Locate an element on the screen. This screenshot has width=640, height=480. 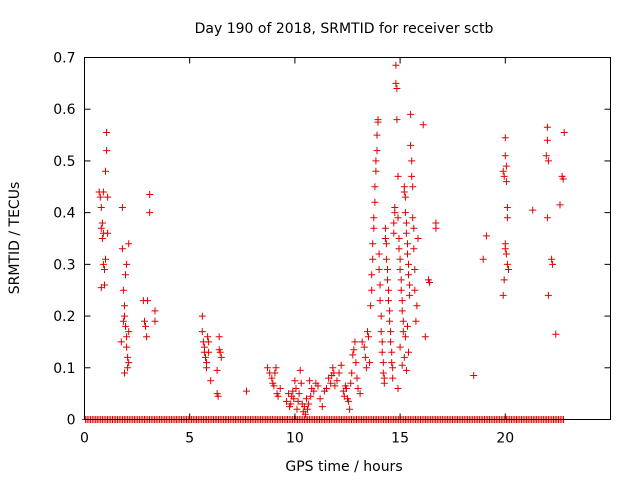
y-tick-label: 0.3 is located at coordinates (64, 265).